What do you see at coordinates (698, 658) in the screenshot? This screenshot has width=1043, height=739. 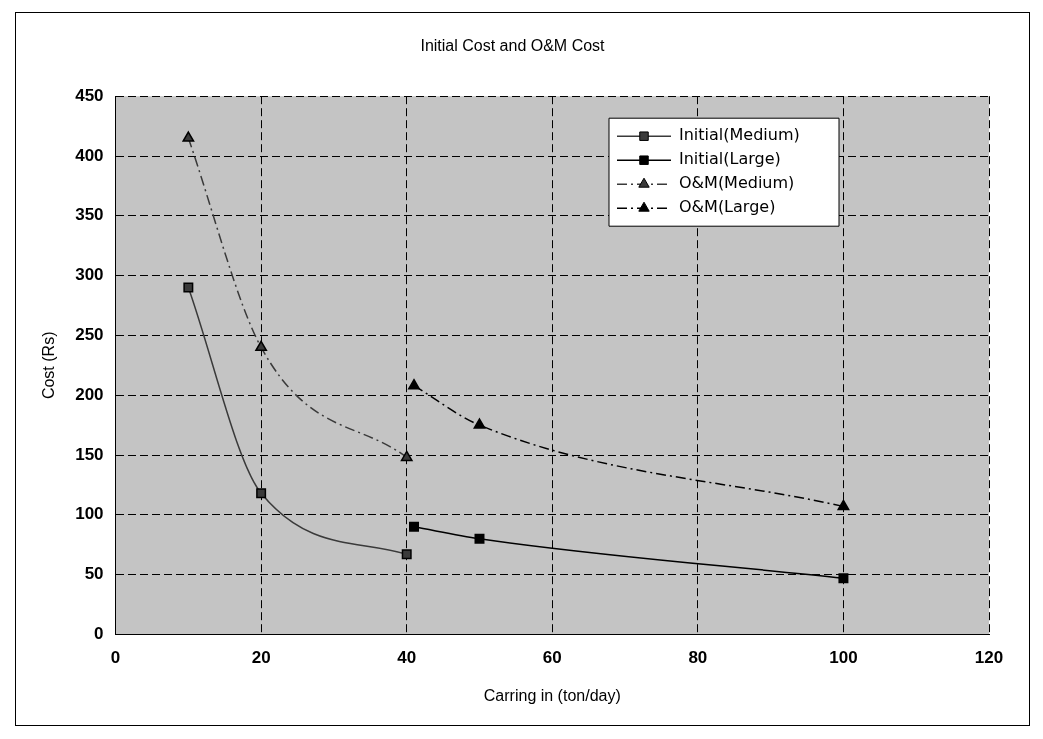 I see `x-tick-label: 80` at bounding box center [698, 658].